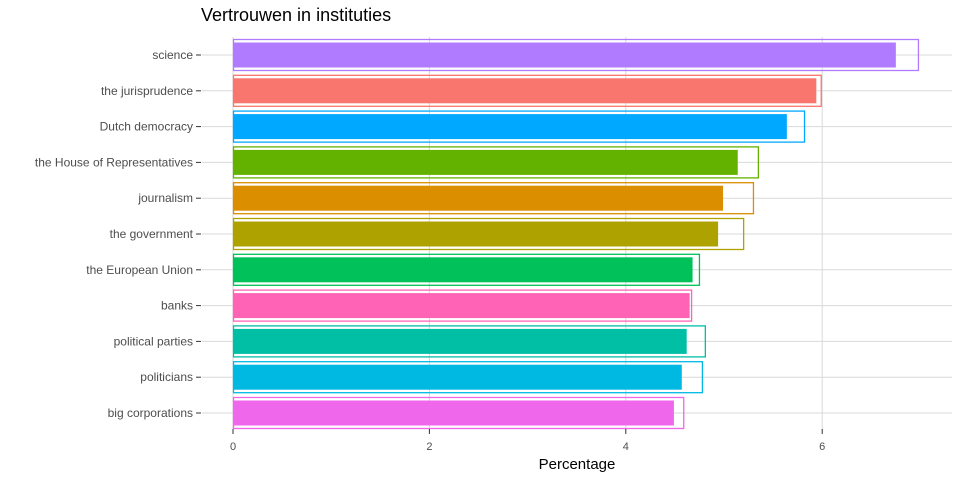 The height and width of the screenshot is (480, 960). Describe the element at coordinates (177, 306) in the screenshot. I see `category-label: banks` at that location.